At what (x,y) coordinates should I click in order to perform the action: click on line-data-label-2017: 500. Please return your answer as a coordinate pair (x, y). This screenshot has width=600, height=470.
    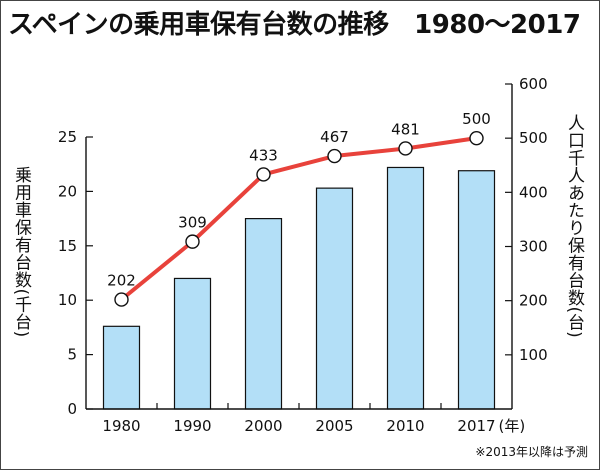
    Looking at the image, I should click on (476, 119).